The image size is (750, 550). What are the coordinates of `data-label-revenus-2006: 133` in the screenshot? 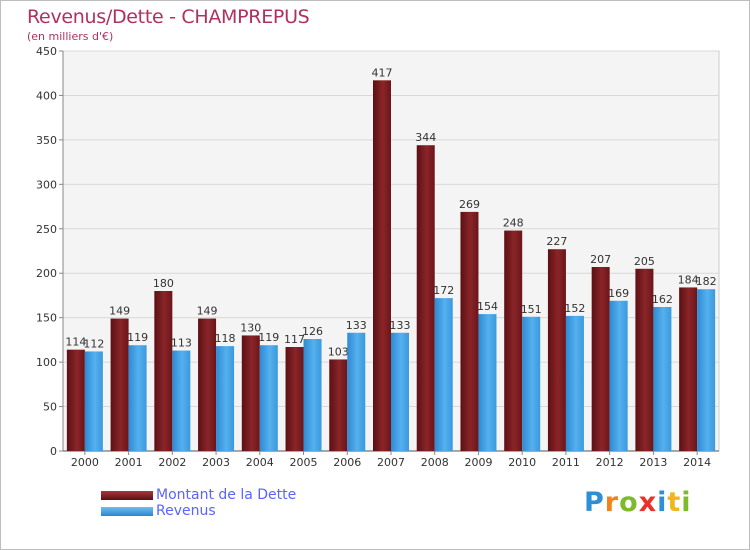 It's located at (356, 325).